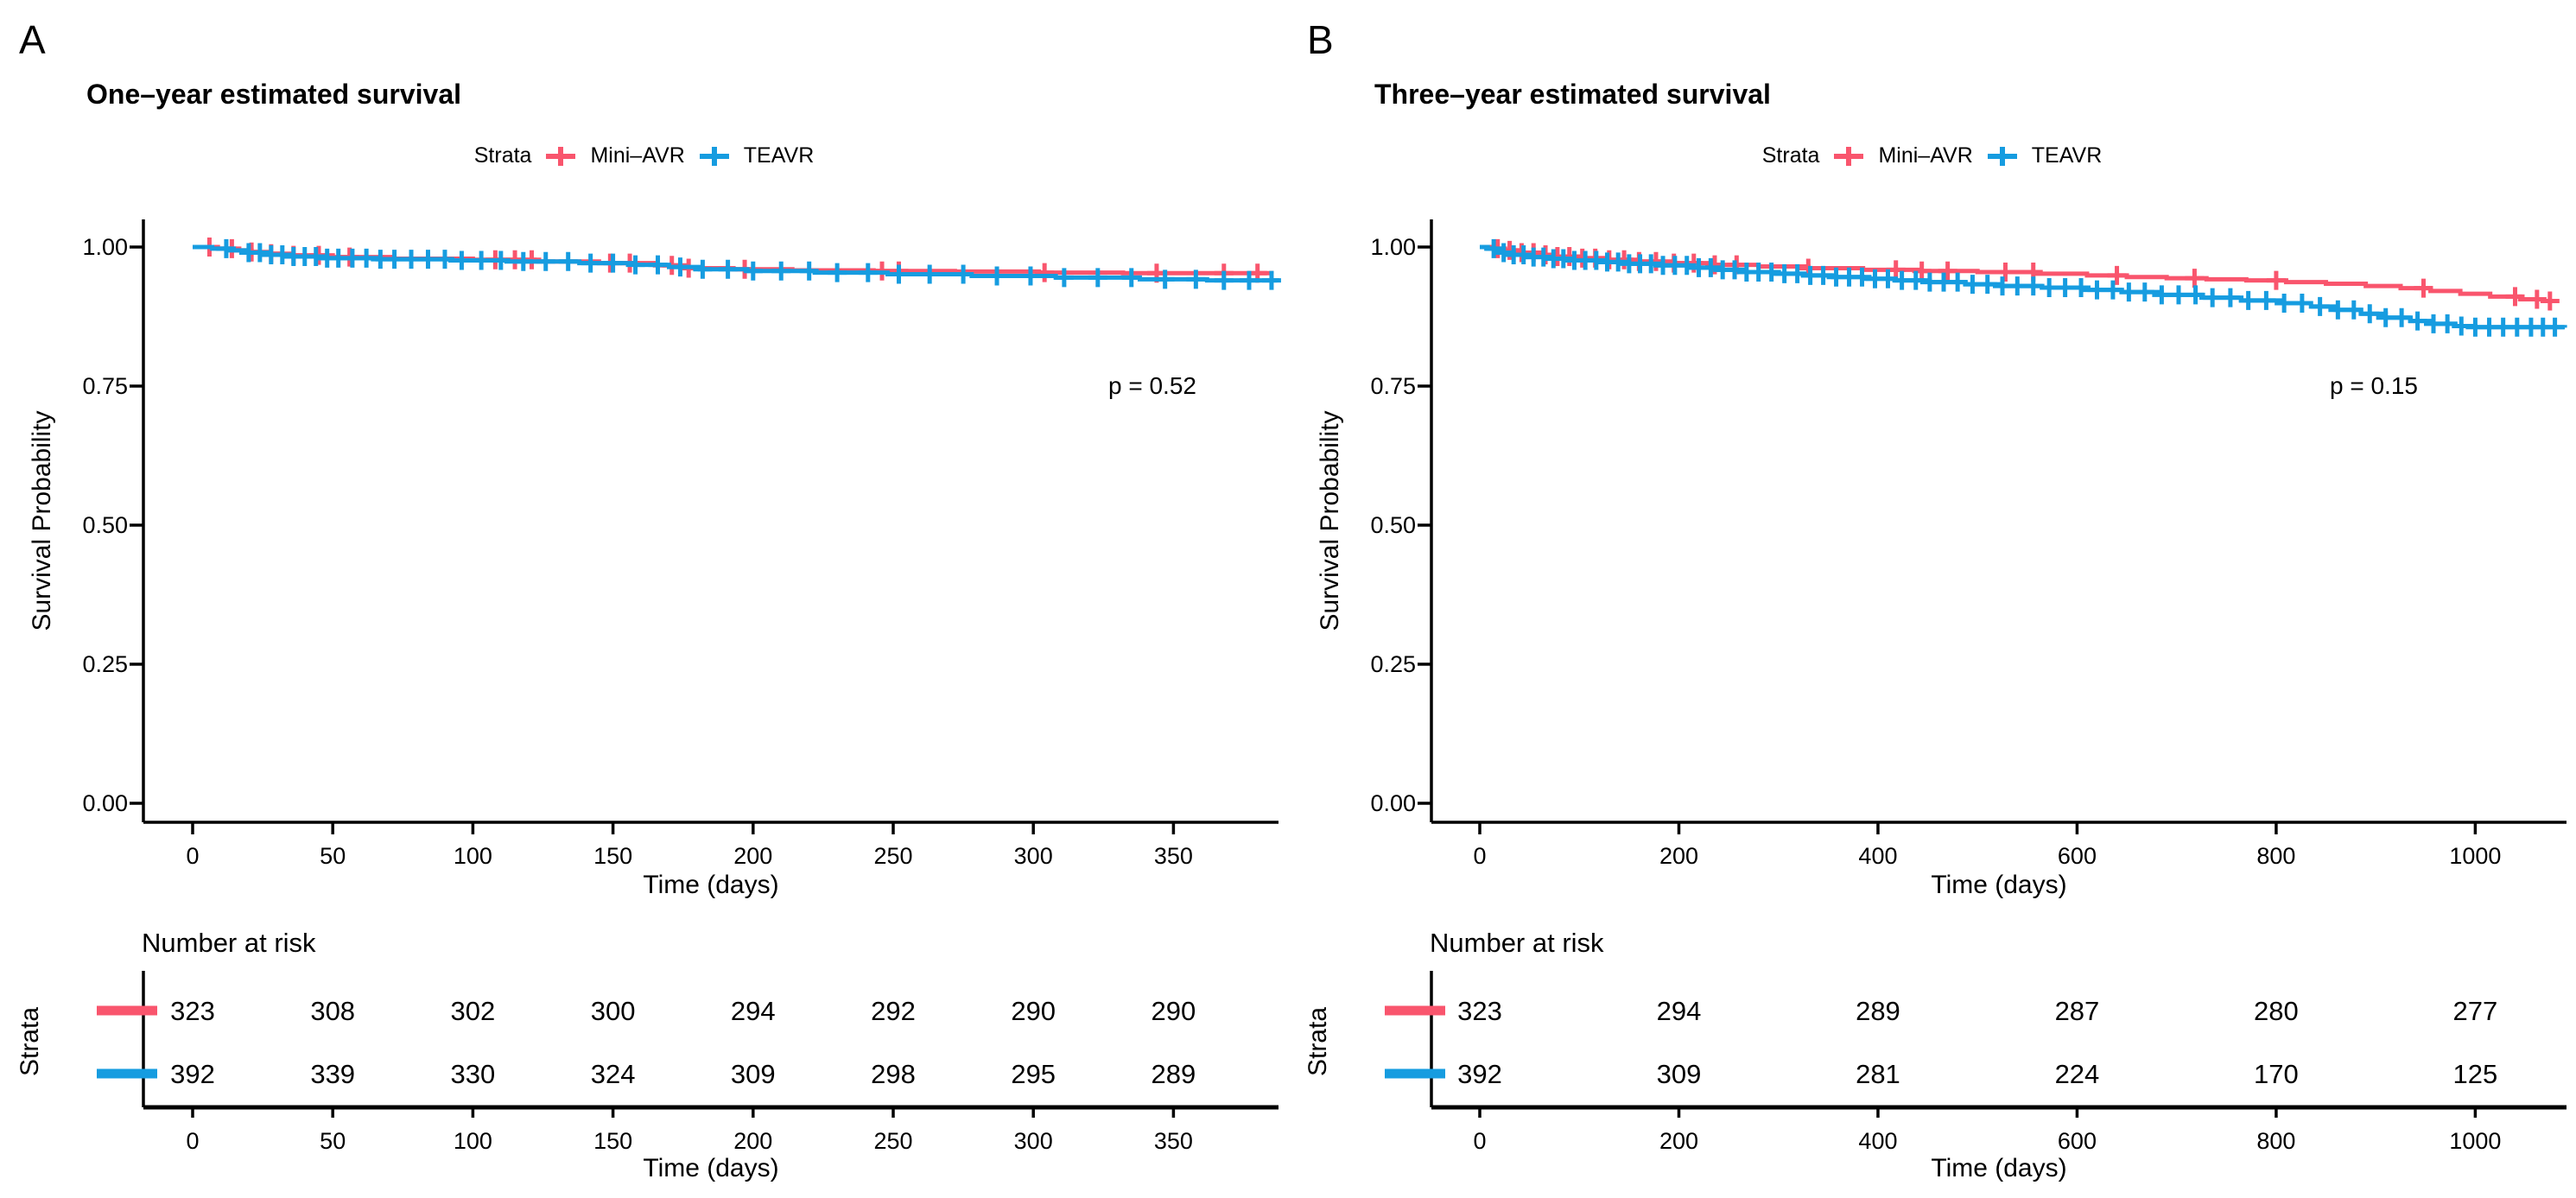 Image resolution: width=2576 pixels, height=1198 pixels. Describe the element at coordinates (613, 1074) in the screenshot. I see `risk-count: 324` at that location.